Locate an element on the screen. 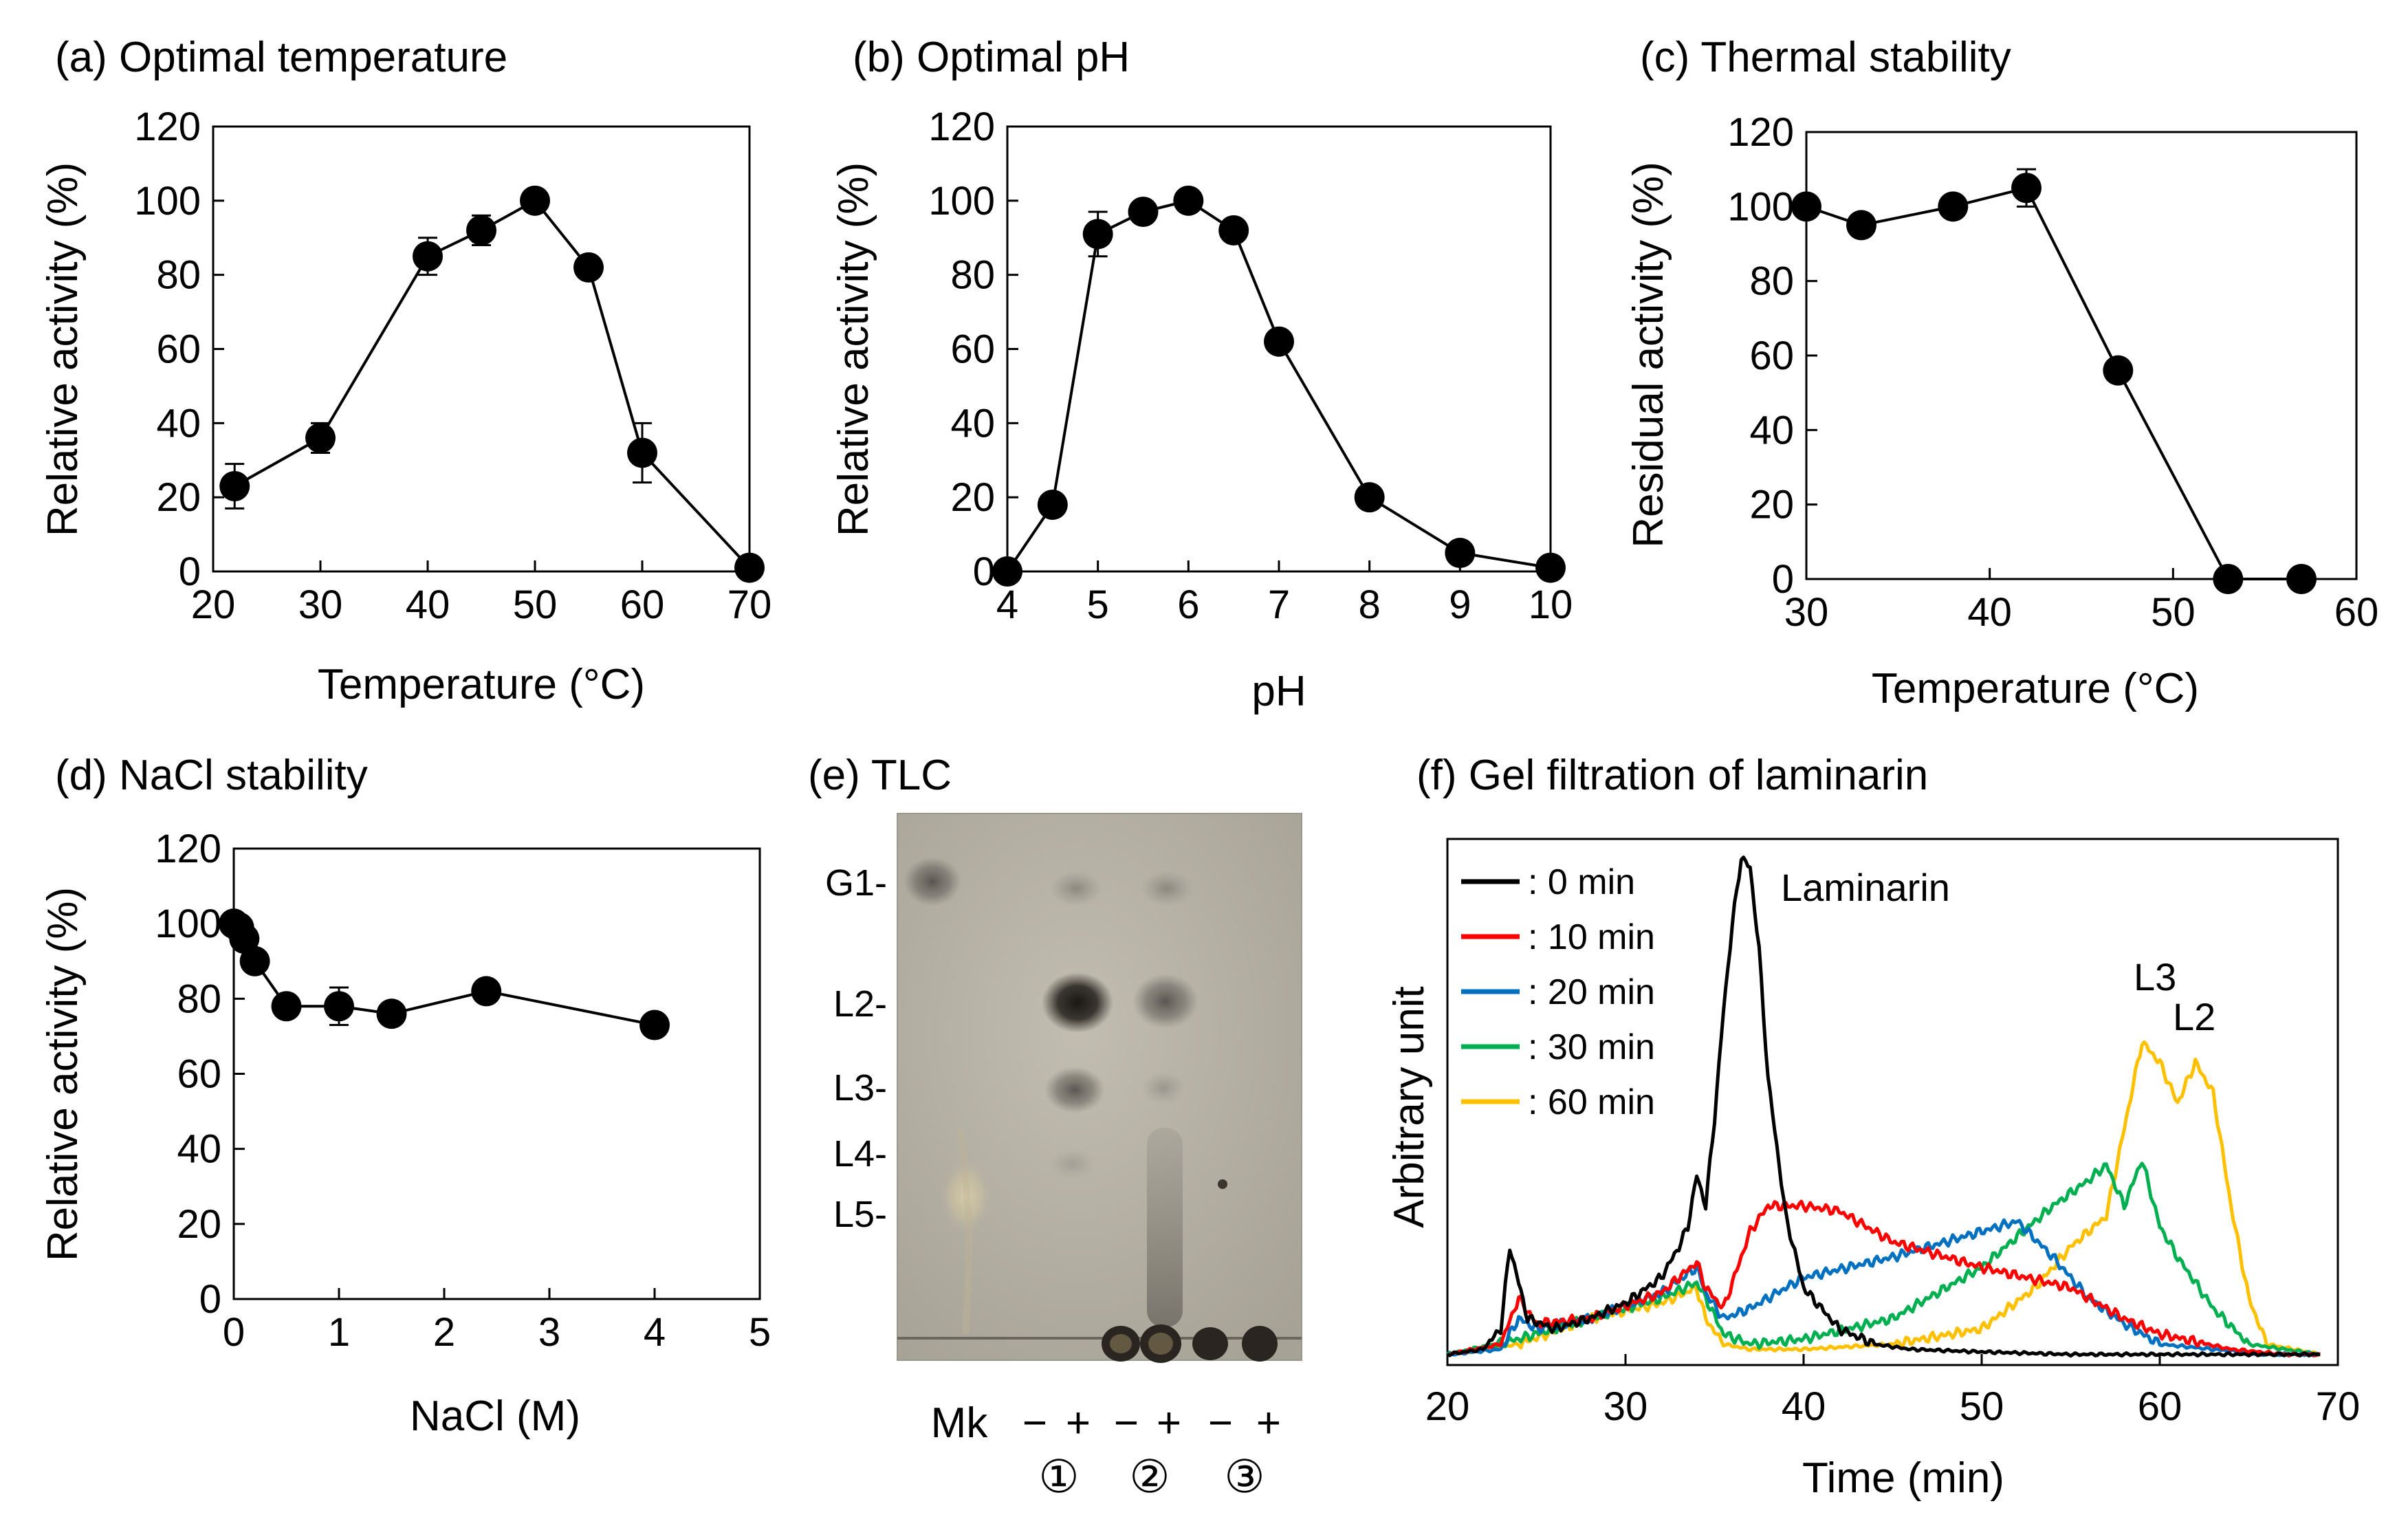  chart-f-annotation-l3: L3 is located at coordinates (2155, 976).